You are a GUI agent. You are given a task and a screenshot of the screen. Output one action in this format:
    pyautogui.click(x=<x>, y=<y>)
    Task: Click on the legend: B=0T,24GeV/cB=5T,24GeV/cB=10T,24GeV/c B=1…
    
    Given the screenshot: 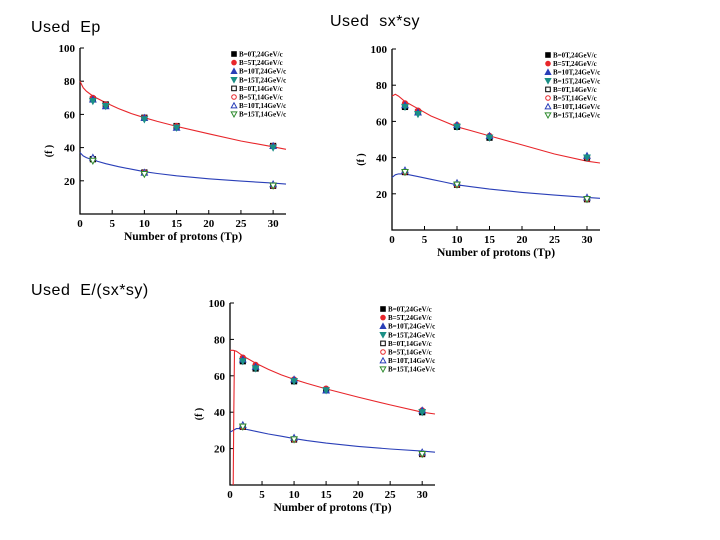 What is the action you would take?
    pyautogui.click(x=572, y=86)
    